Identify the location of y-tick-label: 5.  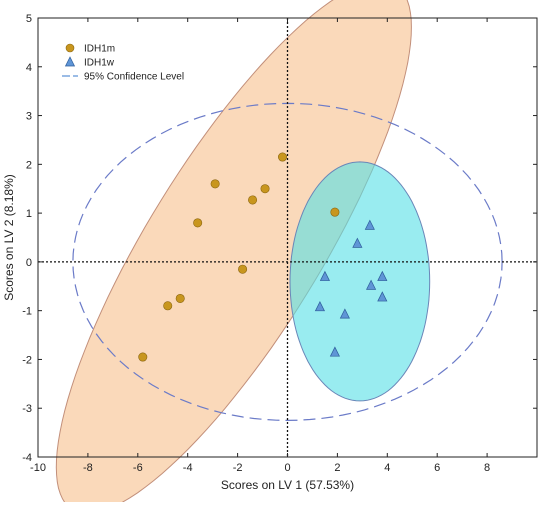
(29, 19).